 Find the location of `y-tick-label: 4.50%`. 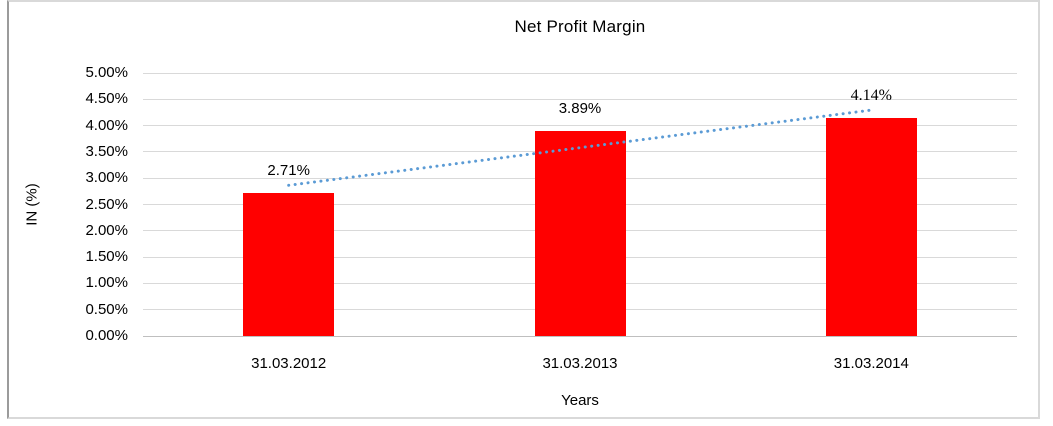

y-tick-label: 4.50% is located at coordinates (106, 99).